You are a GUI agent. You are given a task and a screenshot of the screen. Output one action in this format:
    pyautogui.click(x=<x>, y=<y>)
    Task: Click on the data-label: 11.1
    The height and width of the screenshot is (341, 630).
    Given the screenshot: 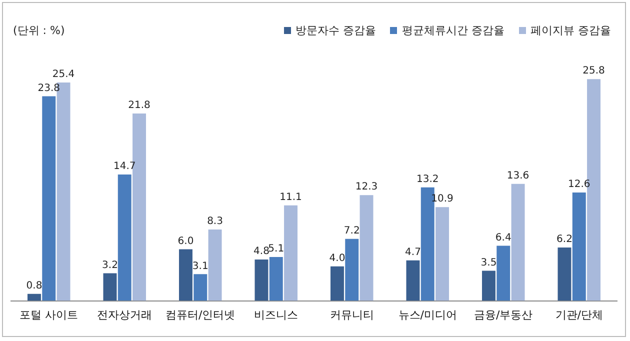 What is the action you would take?
    pyautogui.click(x=291, y=198)
    